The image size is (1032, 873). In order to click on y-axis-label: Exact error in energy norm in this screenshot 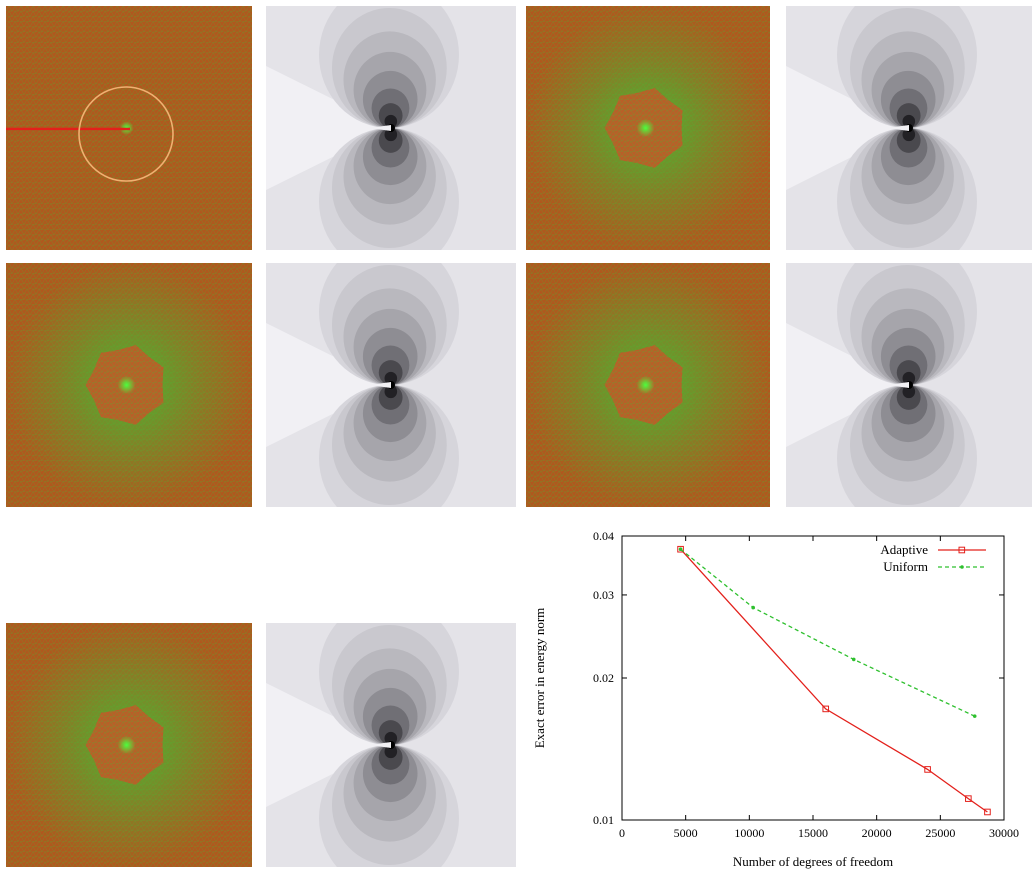, I will do `click(539, 678)`.